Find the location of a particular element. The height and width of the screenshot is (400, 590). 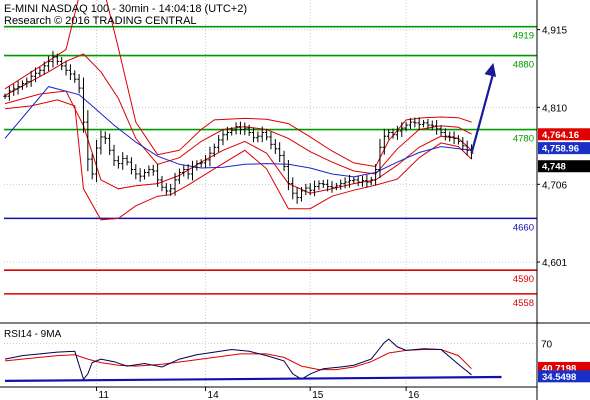

rsi-tick-label-0: 70 is located at coordinates (547, 344).